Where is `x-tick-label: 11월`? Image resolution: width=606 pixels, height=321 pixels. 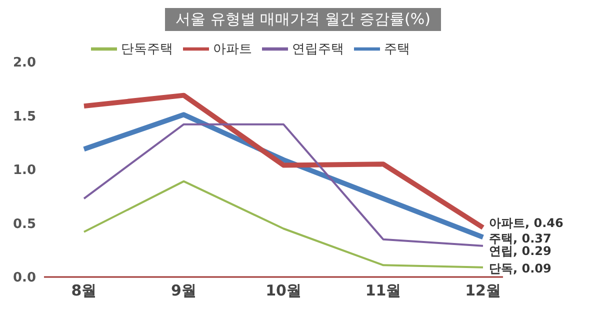
x-tick-label: 11월 is located at coordinates (383, 291).